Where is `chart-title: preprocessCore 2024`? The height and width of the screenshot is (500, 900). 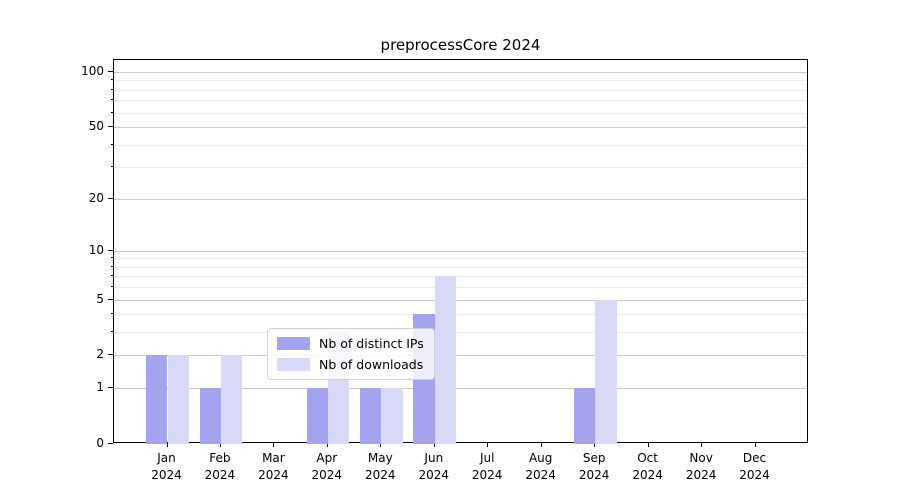 chart-title: preprocessCore 2024 is located at coordinates (460, 45).